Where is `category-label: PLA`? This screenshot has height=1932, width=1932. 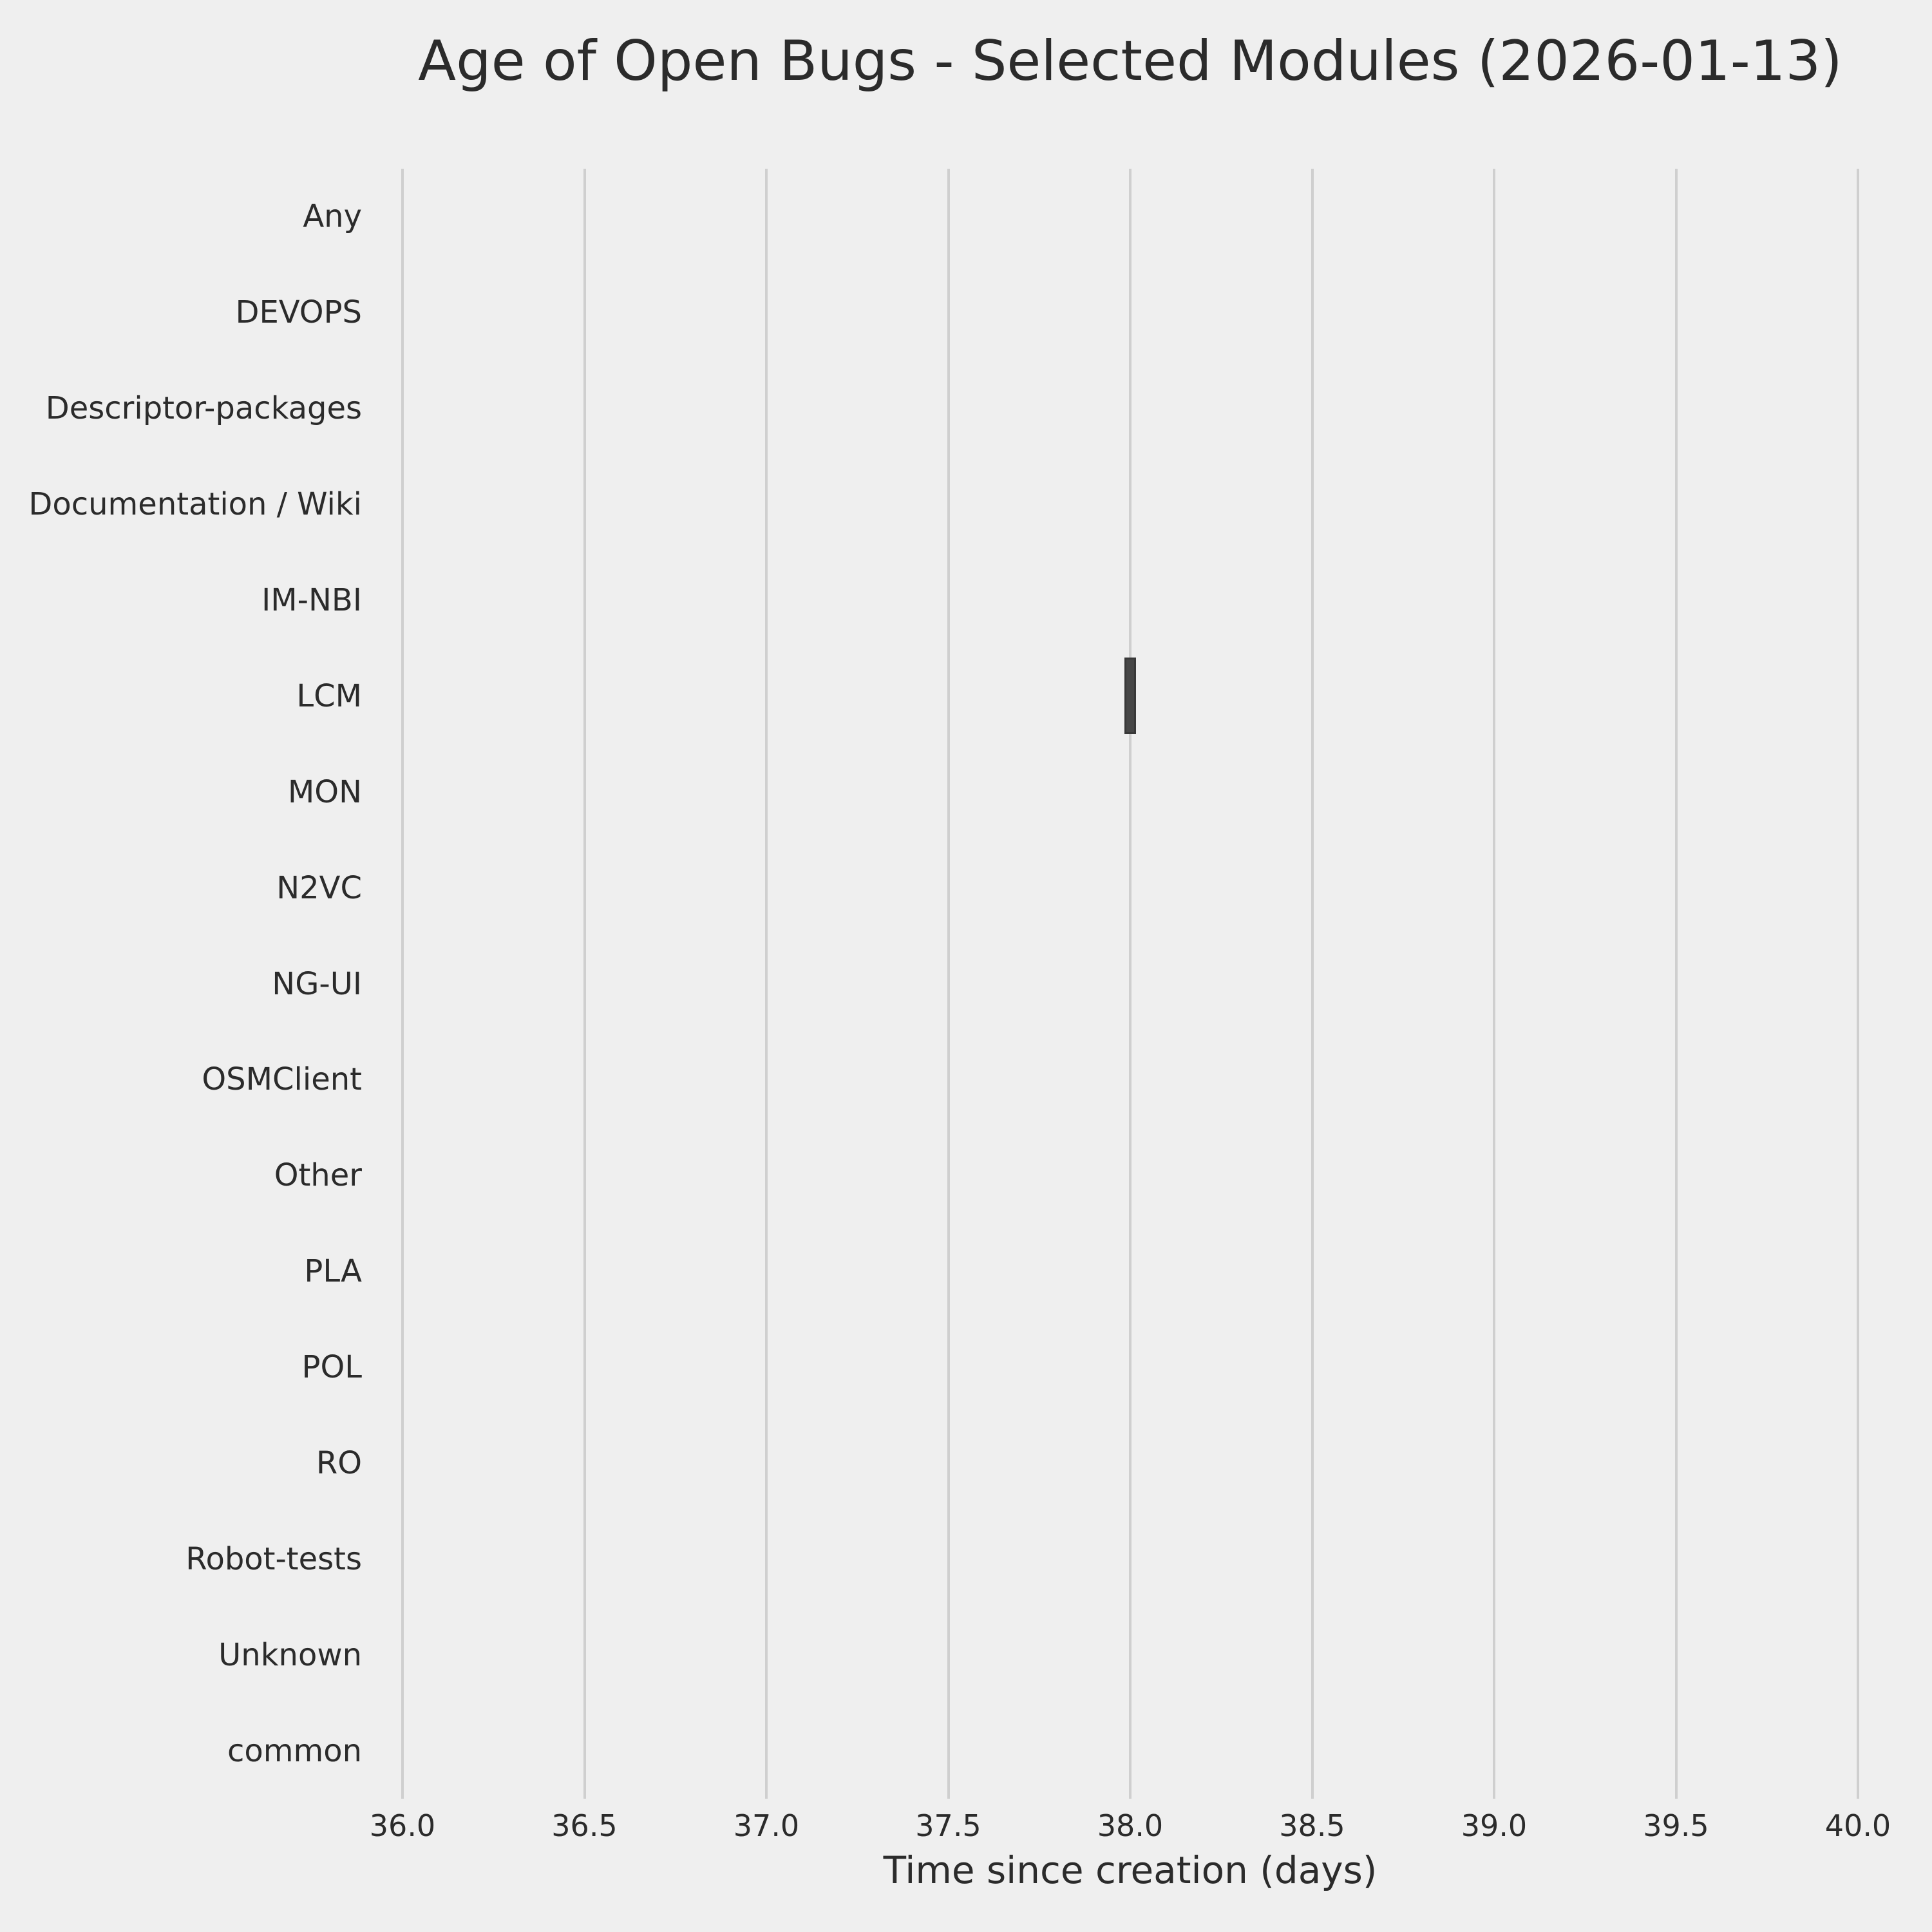 category-label: PLA is located at coordinates (333, 1271).